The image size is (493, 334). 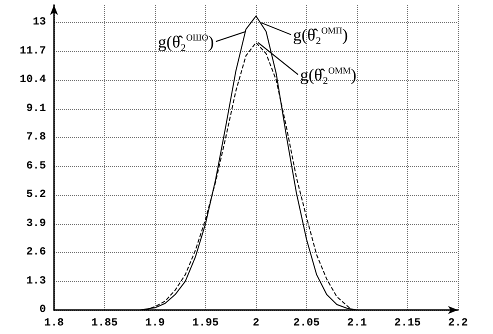 What do you see at coordinates (458, 324) in the screenshot?
I see `x-tick-label: 2.2` at bounding box center [458, 324].